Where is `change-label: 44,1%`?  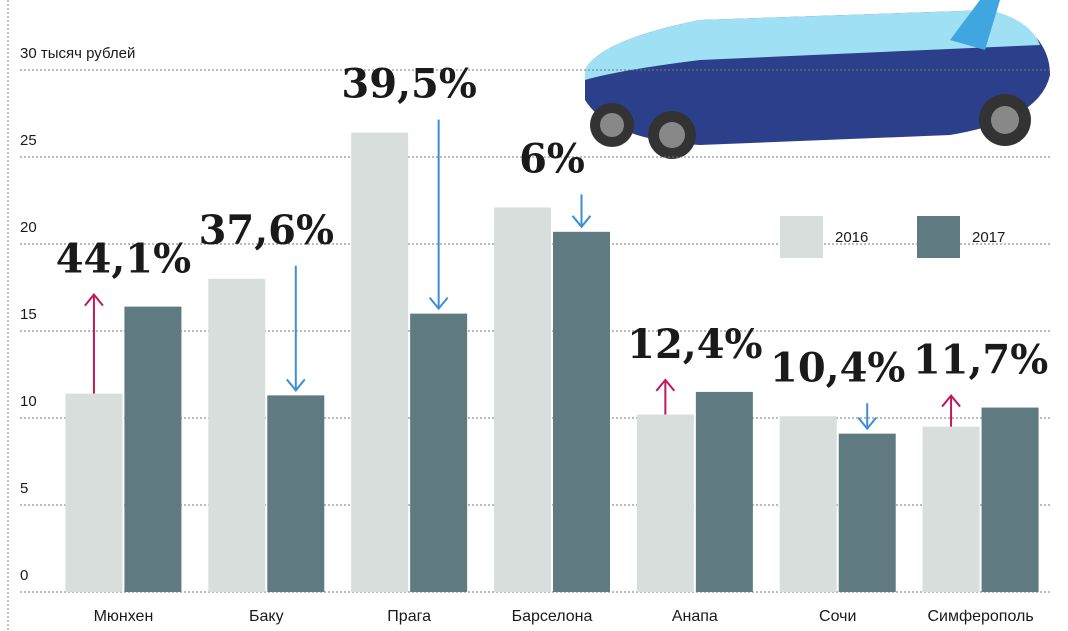
change-label: 44,1% is located at coordinates (123, 259).